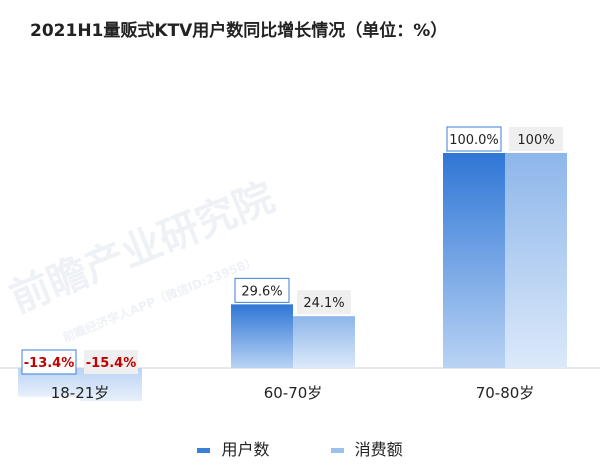 The width and height of the screenshot is (600, 472). Describe the element at coordinates (337, 450) in the screenshot. I see `legend-swatch-spend` at that location.